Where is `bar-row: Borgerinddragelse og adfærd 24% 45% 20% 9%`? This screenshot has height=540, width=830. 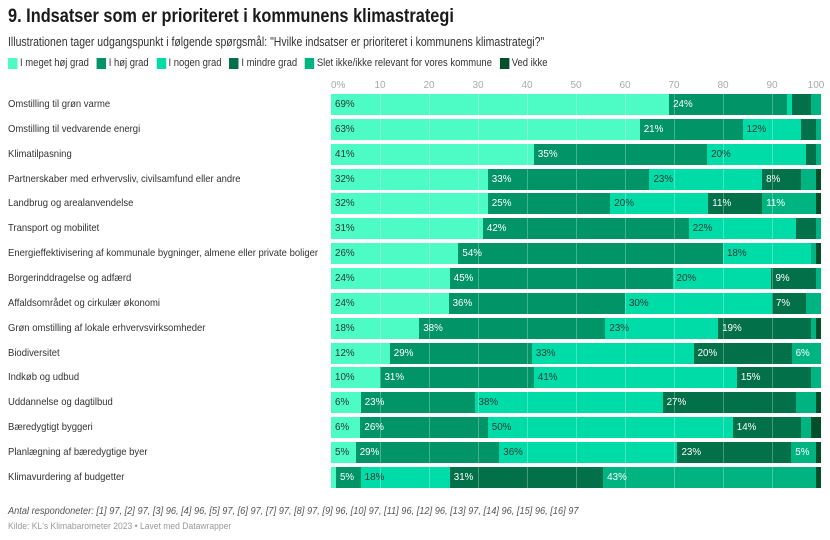
bar-row: Borgerinddragelse og adfærd 24% 45% 20% 9% is located at coordinates (415, 278).